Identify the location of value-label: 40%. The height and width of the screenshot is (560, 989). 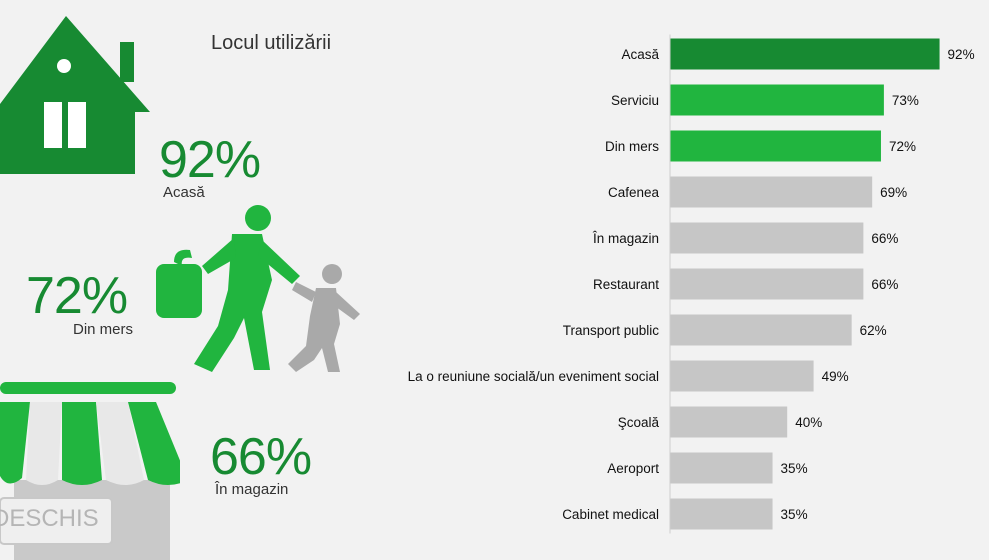
(808, 422).